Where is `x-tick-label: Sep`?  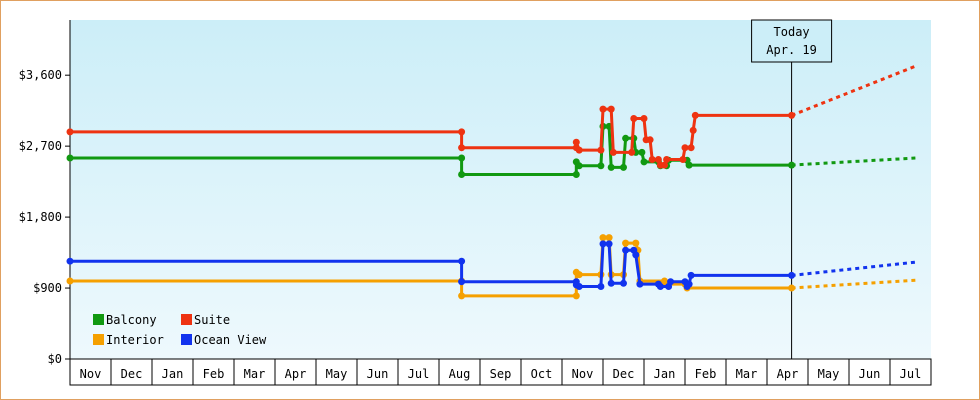 x-tick-label: Sep is located at coordinates (501, 374).